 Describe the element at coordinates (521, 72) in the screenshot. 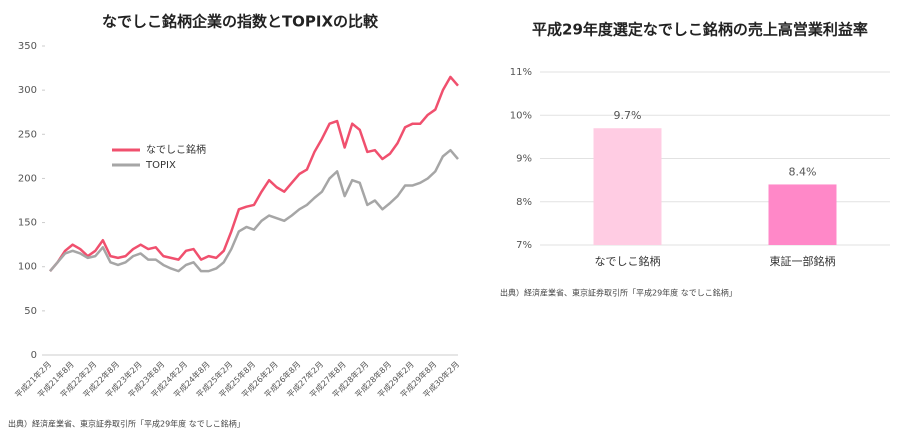

I see `y-tick-label: 11%` at that location.